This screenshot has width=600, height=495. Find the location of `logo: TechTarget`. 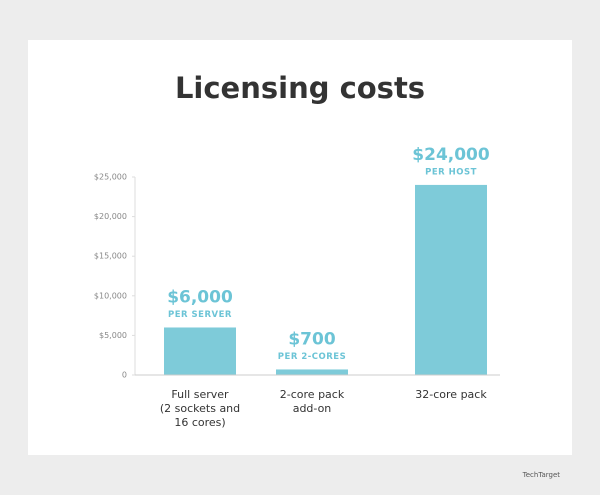

logo: TechTarget is located at coordinates (541, 475).